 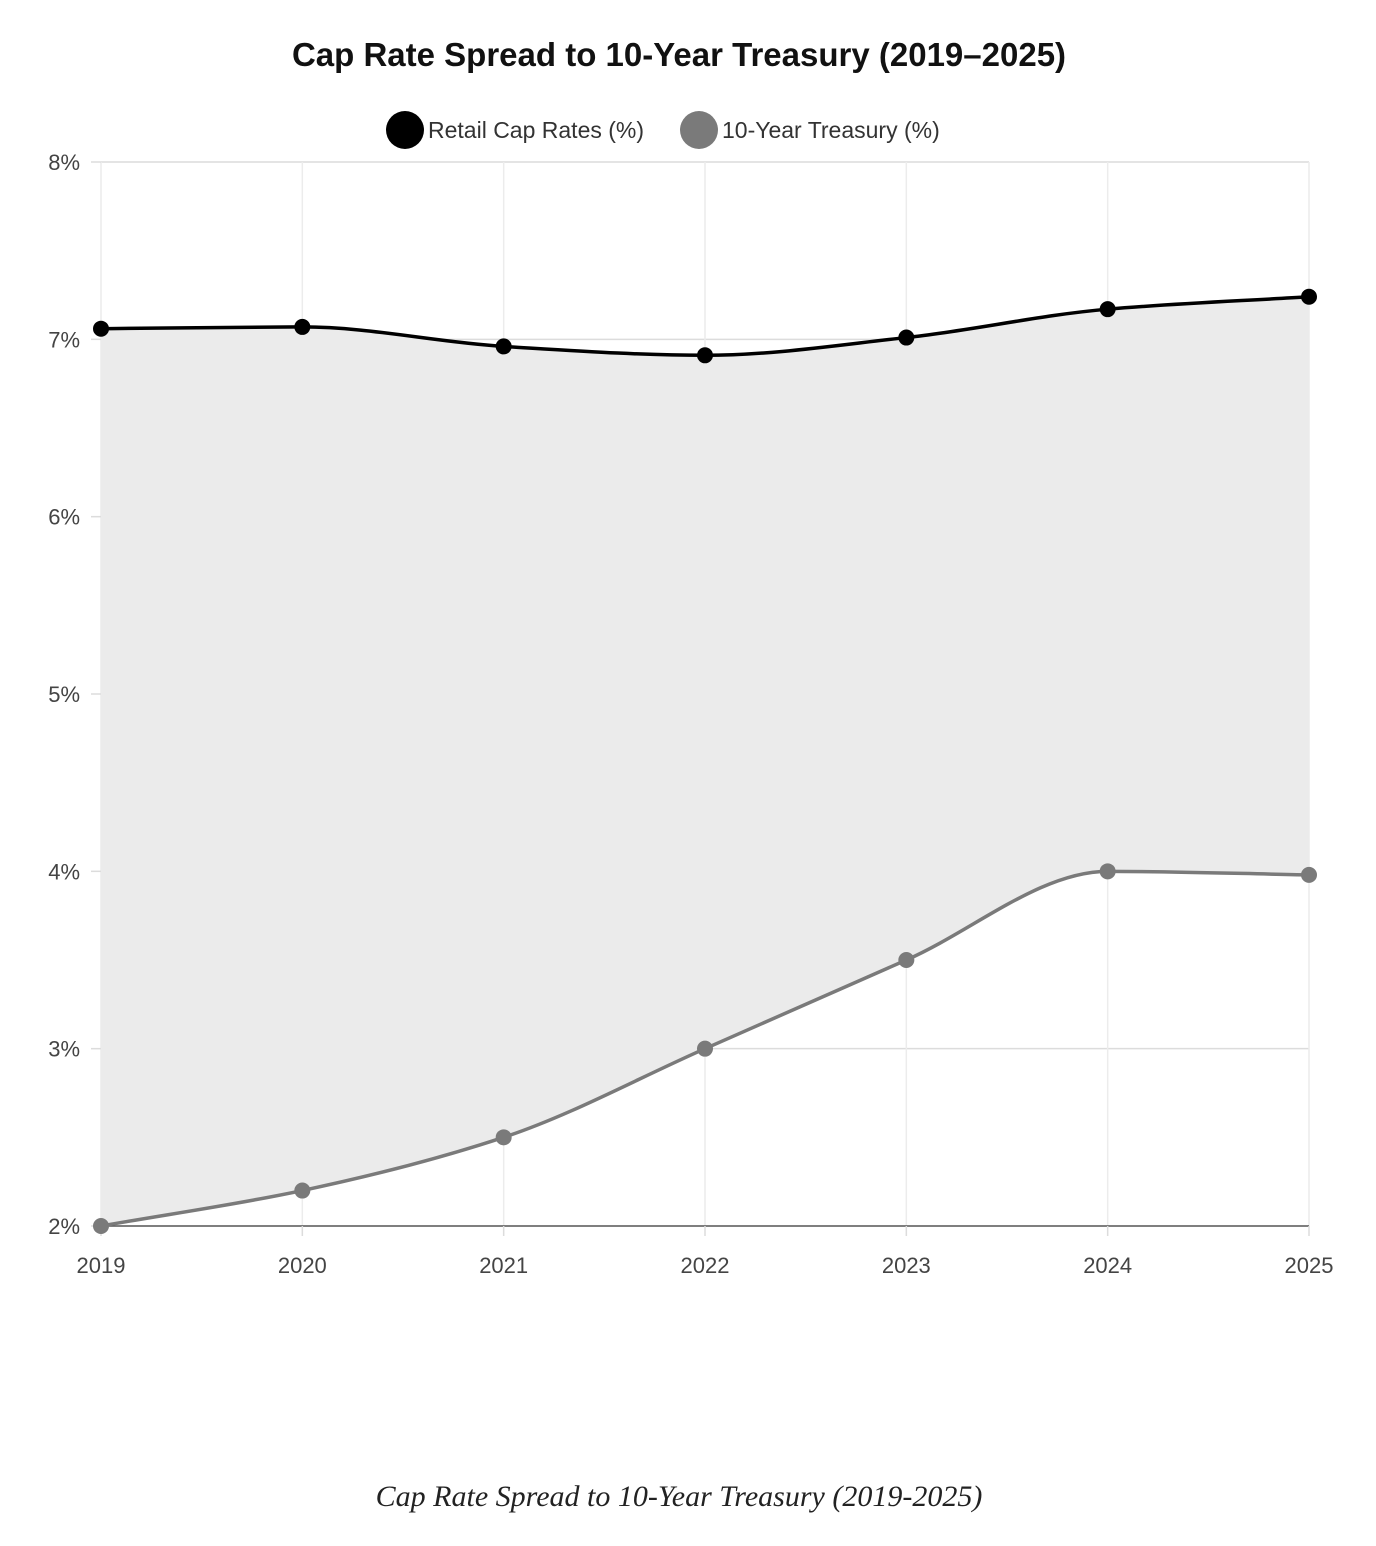 What do you see at coordinates (1309, 296) in the screenshot?
I see `data-point-s0-2025` at bounding box center [1309, 296].